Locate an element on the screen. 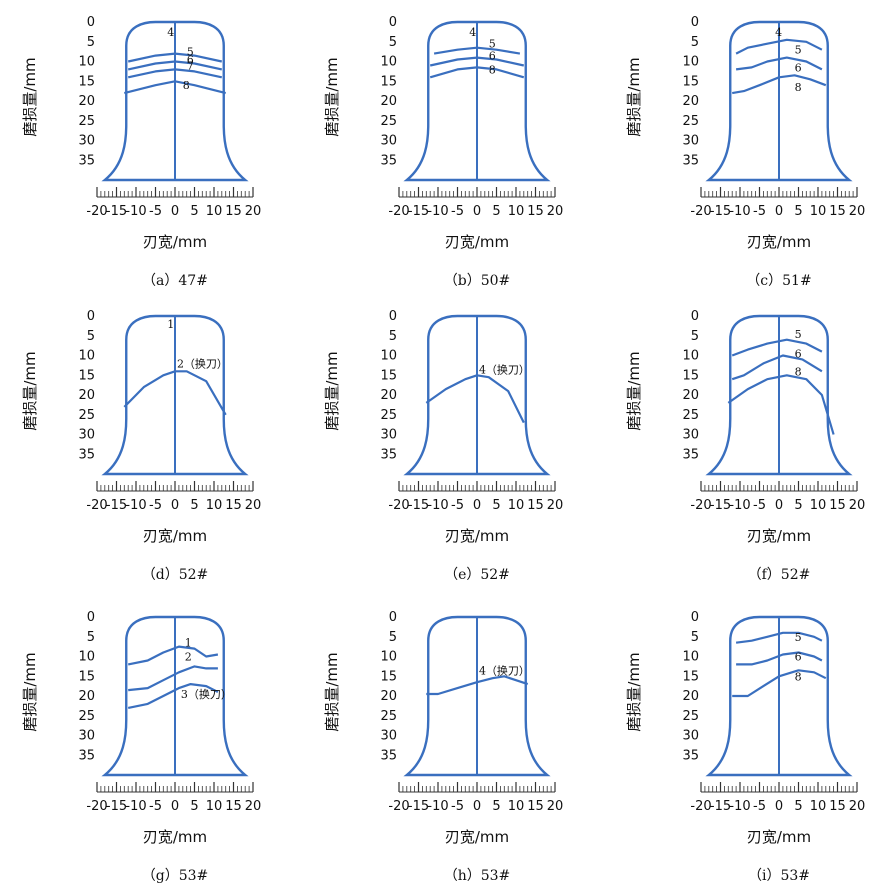  panel-caption: （g）53# is located at coordinates (175, 876).